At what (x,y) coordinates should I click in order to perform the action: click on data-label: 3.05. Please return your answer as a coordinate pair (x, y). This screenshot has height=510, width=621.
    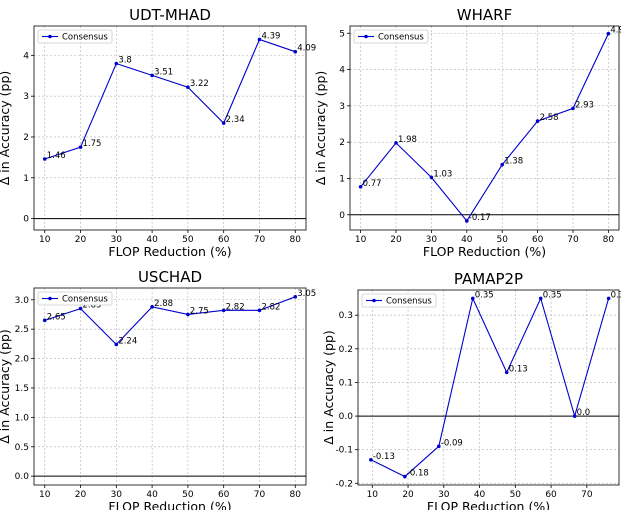
    Looking at the image, I should click on (306, 294).